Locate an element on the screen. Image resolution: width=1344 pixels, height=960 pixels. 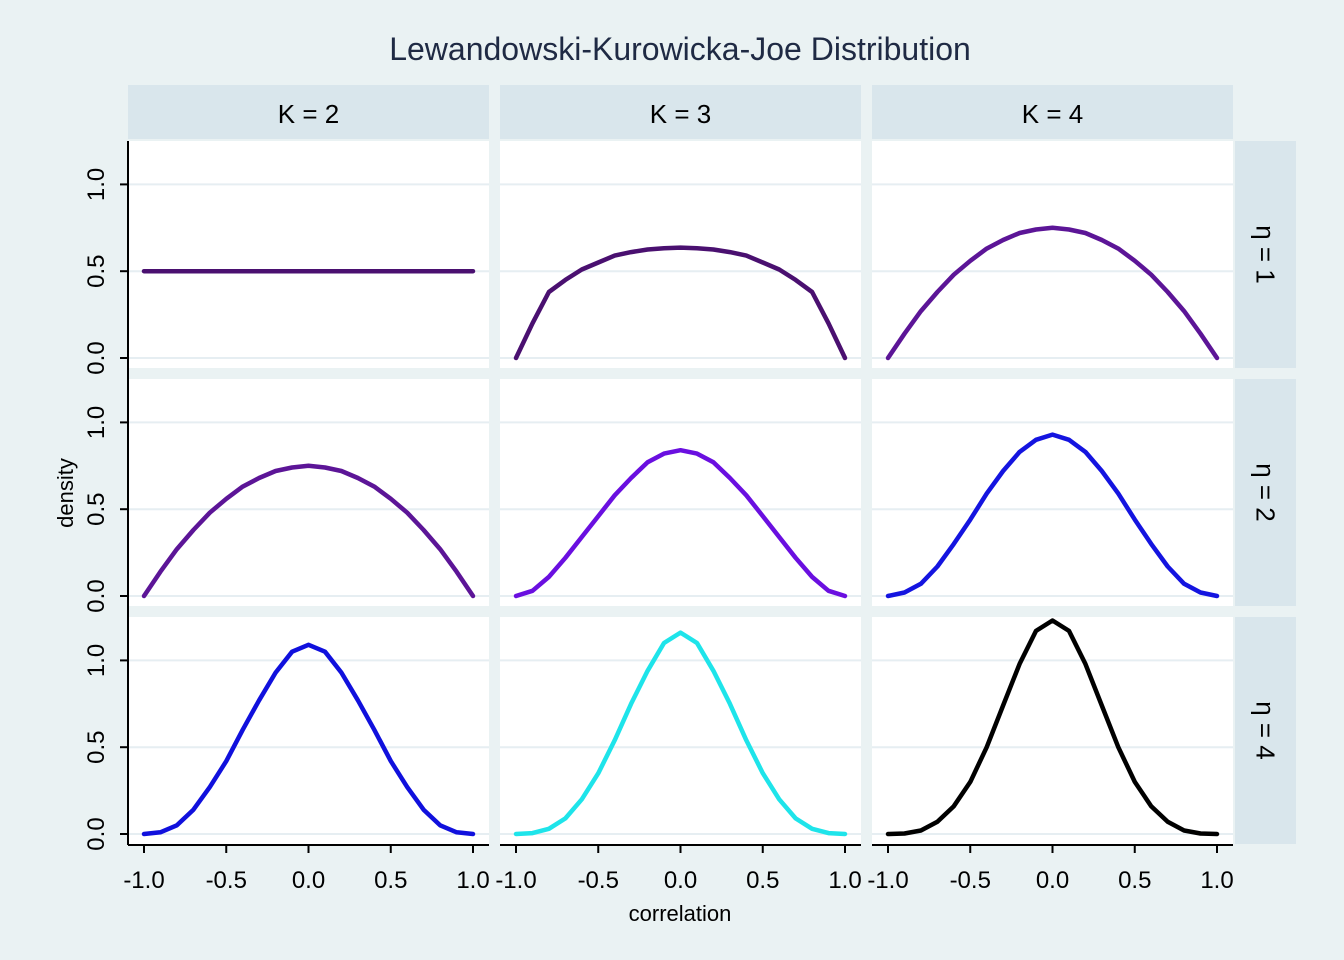
column-strip-label-1: K = 2 is located at coordinates (308, 114).